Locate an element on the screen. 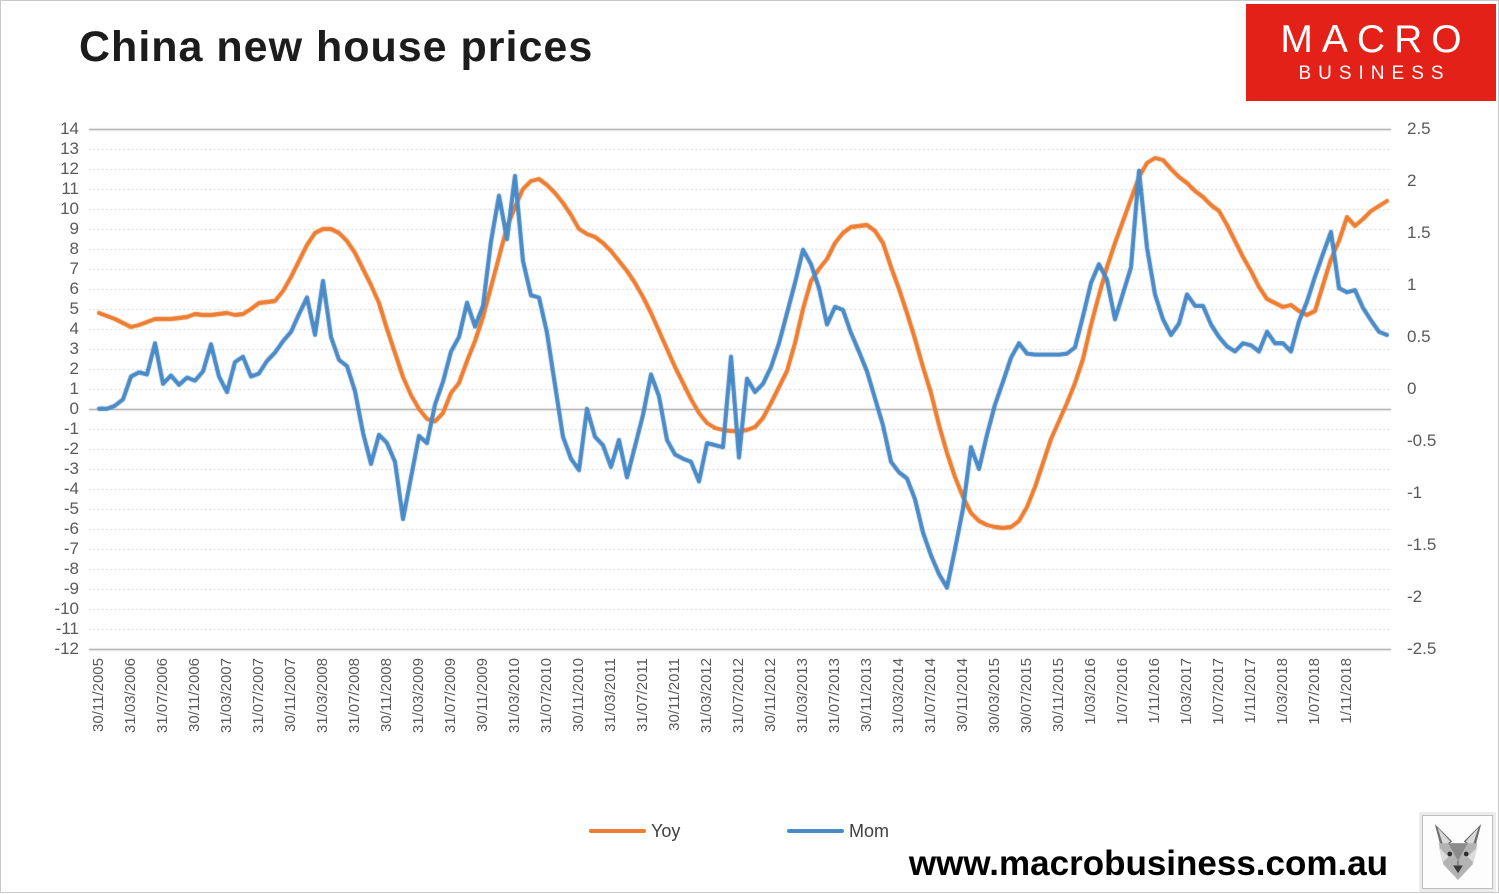  legend-label-mom: Mom is located at coordinates (869, 830).